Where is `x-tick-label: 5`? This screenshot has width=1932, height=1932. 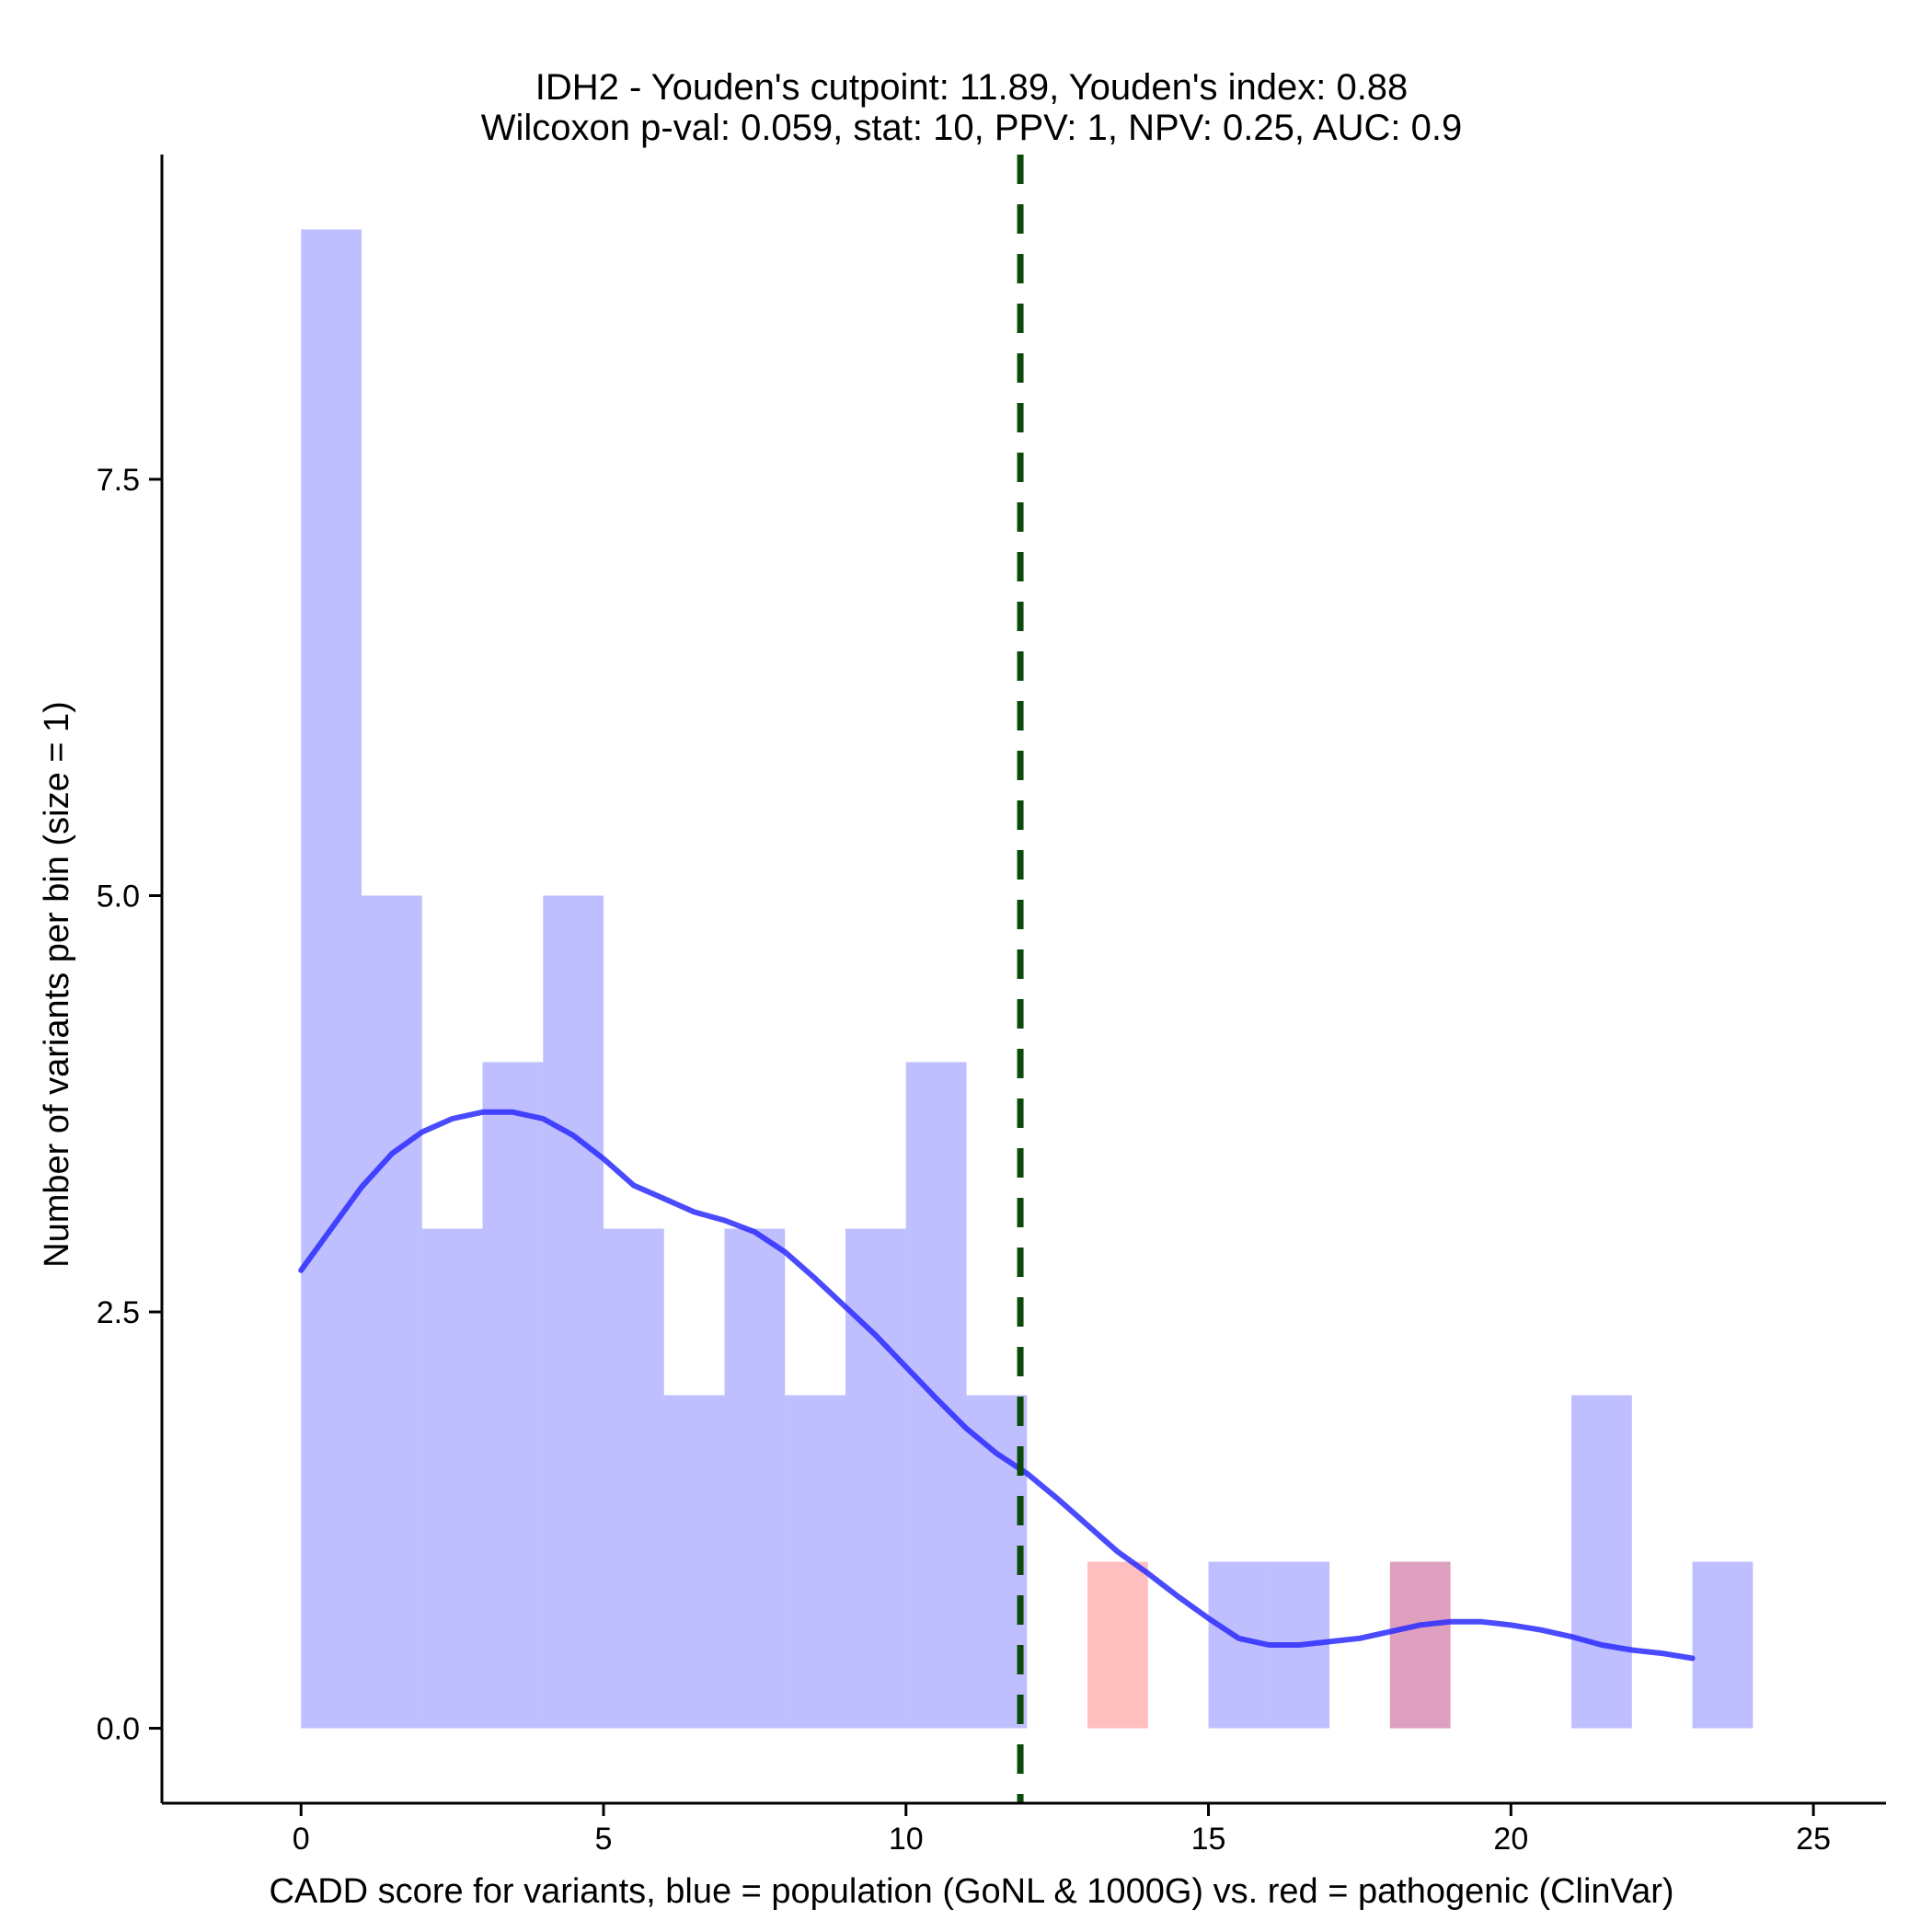 x-tick-label: 5 is located at coordinates (604, 1839).